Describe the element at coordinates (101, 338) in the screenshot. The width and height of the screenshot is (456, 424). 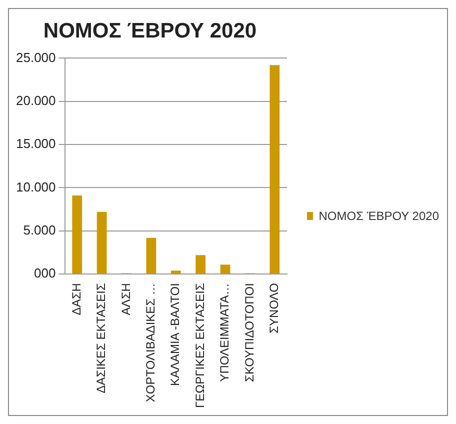
I see `x-tick-label: ΔΑΣΙΚΕΣ ΕΚΤΑΣΕΙΣ` at that location.